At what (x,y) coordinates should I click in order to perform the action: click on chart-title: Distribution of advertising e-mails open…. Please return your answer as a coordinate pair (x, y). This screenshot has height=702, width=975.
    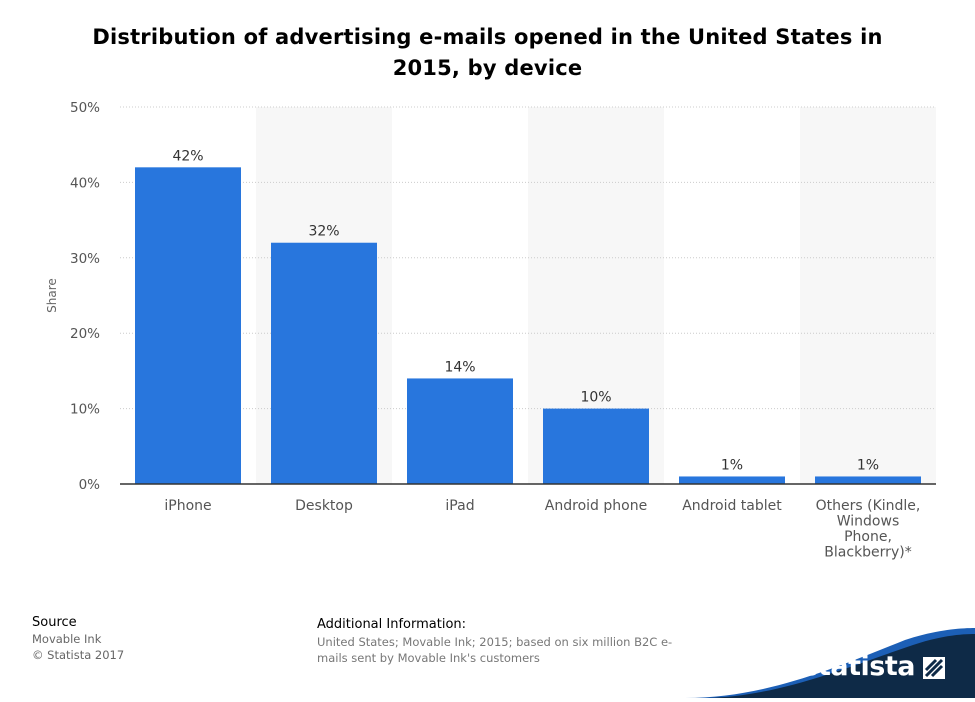
    Looking at the image, I should click on (487, 52).